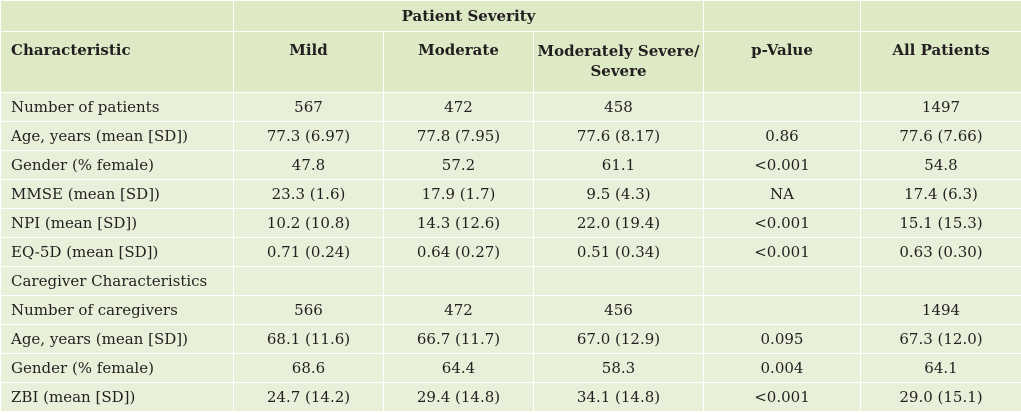  I want to click on table-cell: 22.0 (19.4), so click(618, 223).